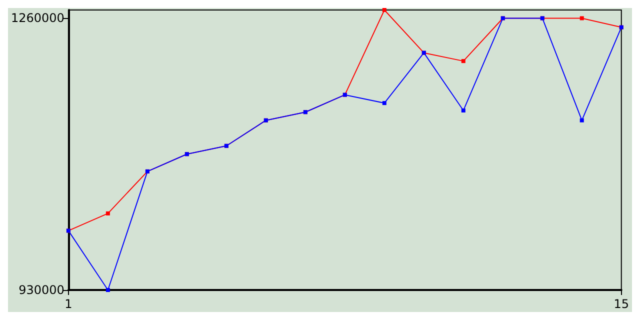 This screenshot has height=320, width=640. Describe the element at coordinates (68, 304) in the screenshot. I see `x-tick-label: 1` at that location.